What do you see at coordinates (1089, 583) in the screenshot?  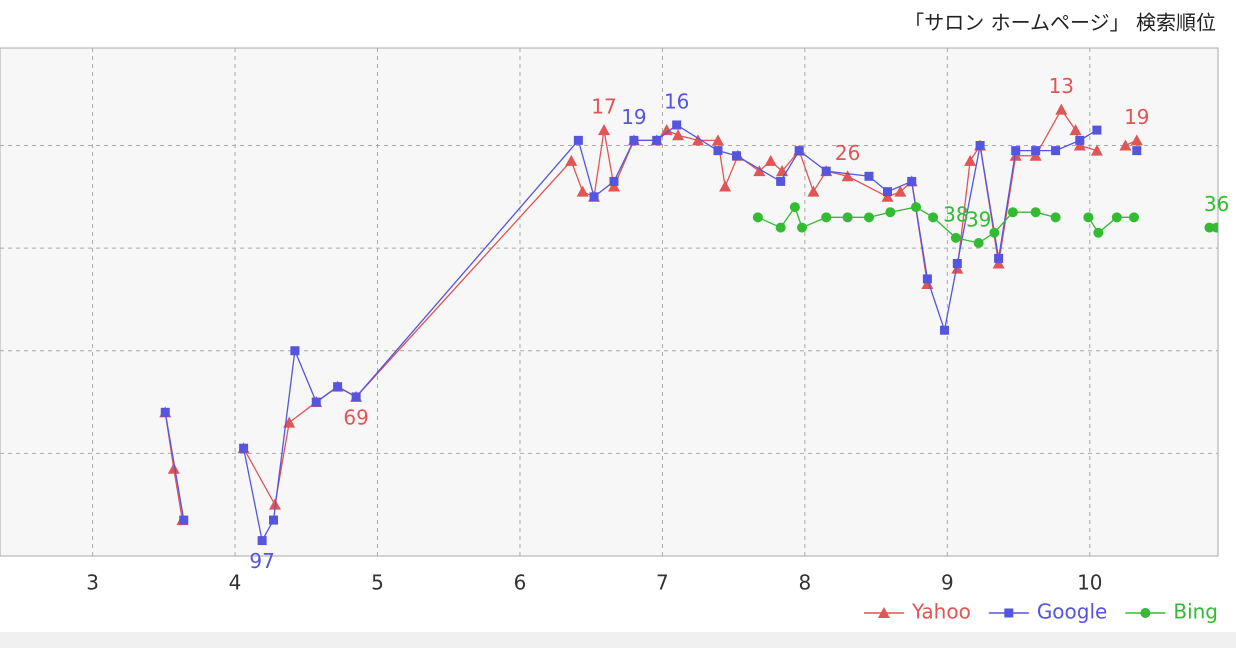 I see `x-tick-label: 10` at bounding box center [1089, 583].